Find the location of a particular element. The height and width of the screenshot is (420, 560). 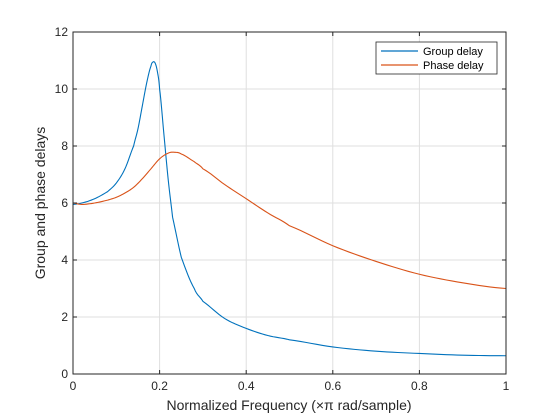

y-tick-label: 0 is located at coordinates (64, 374).